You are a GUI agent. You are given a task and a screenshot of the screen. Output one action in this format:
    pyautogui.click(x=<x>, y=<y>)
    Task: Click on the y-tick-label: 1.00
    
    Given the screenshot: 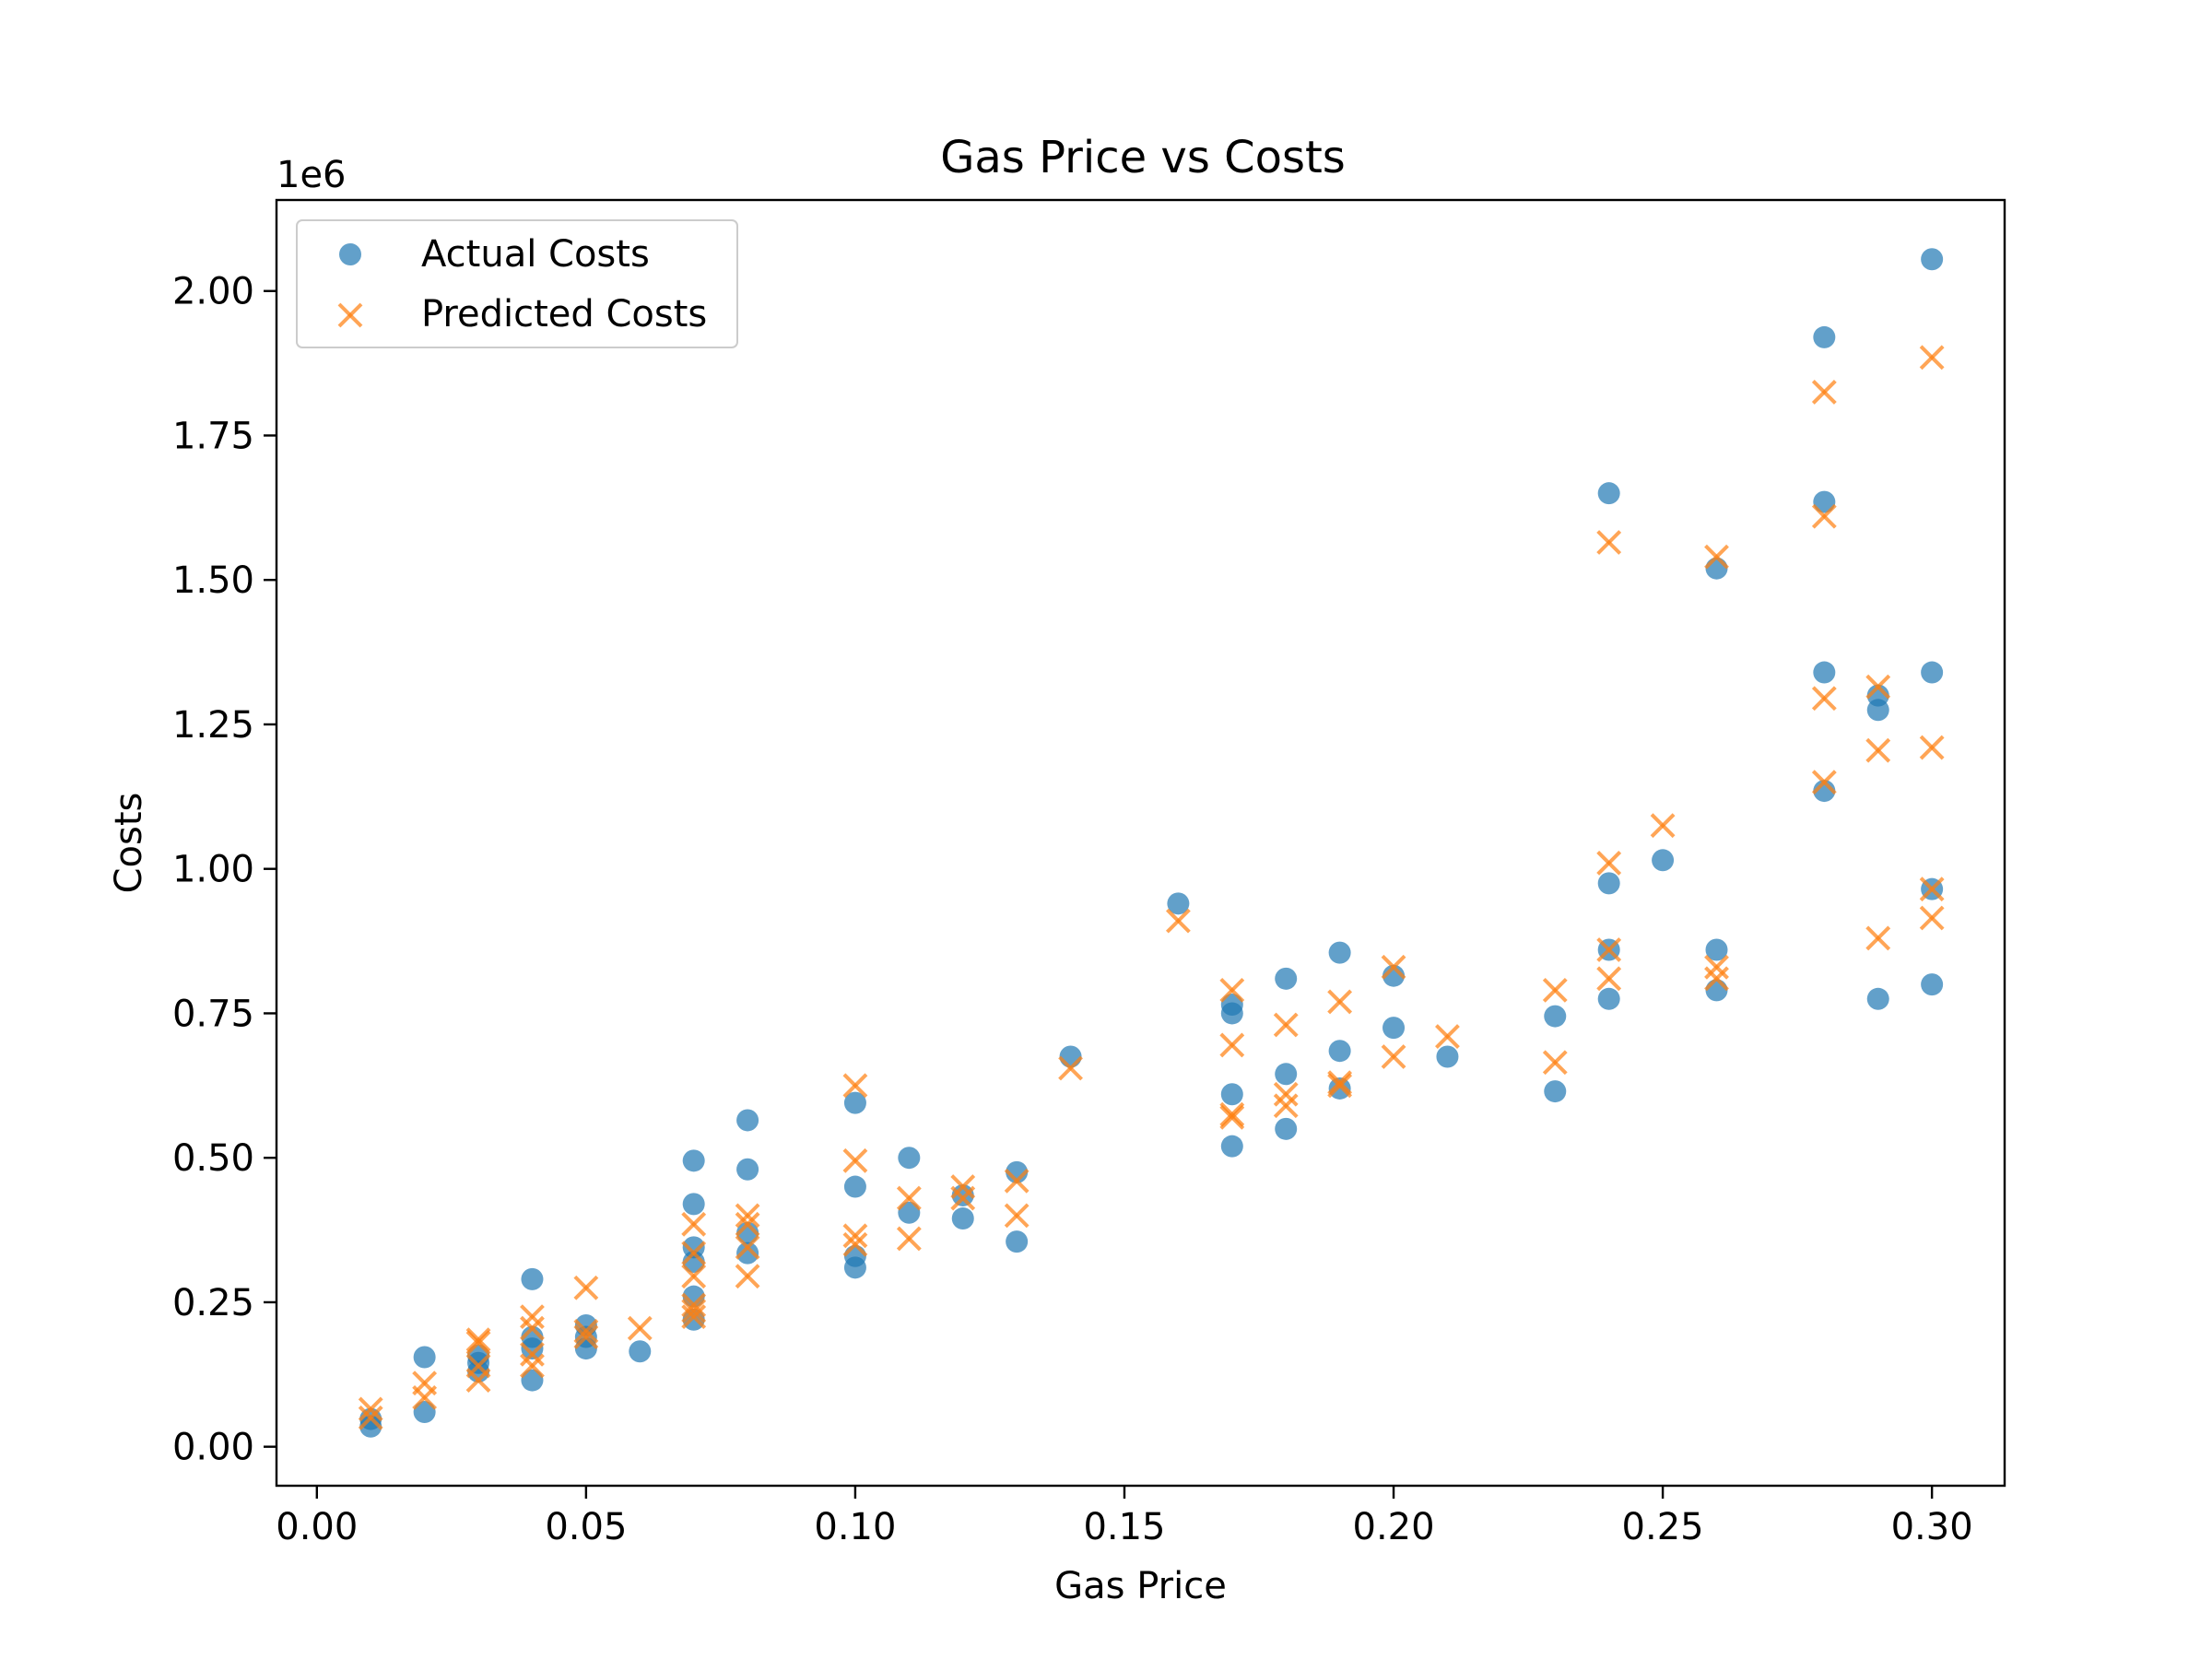 What is the action you would take?
    pyautogui.click(x=213, y=870)
    